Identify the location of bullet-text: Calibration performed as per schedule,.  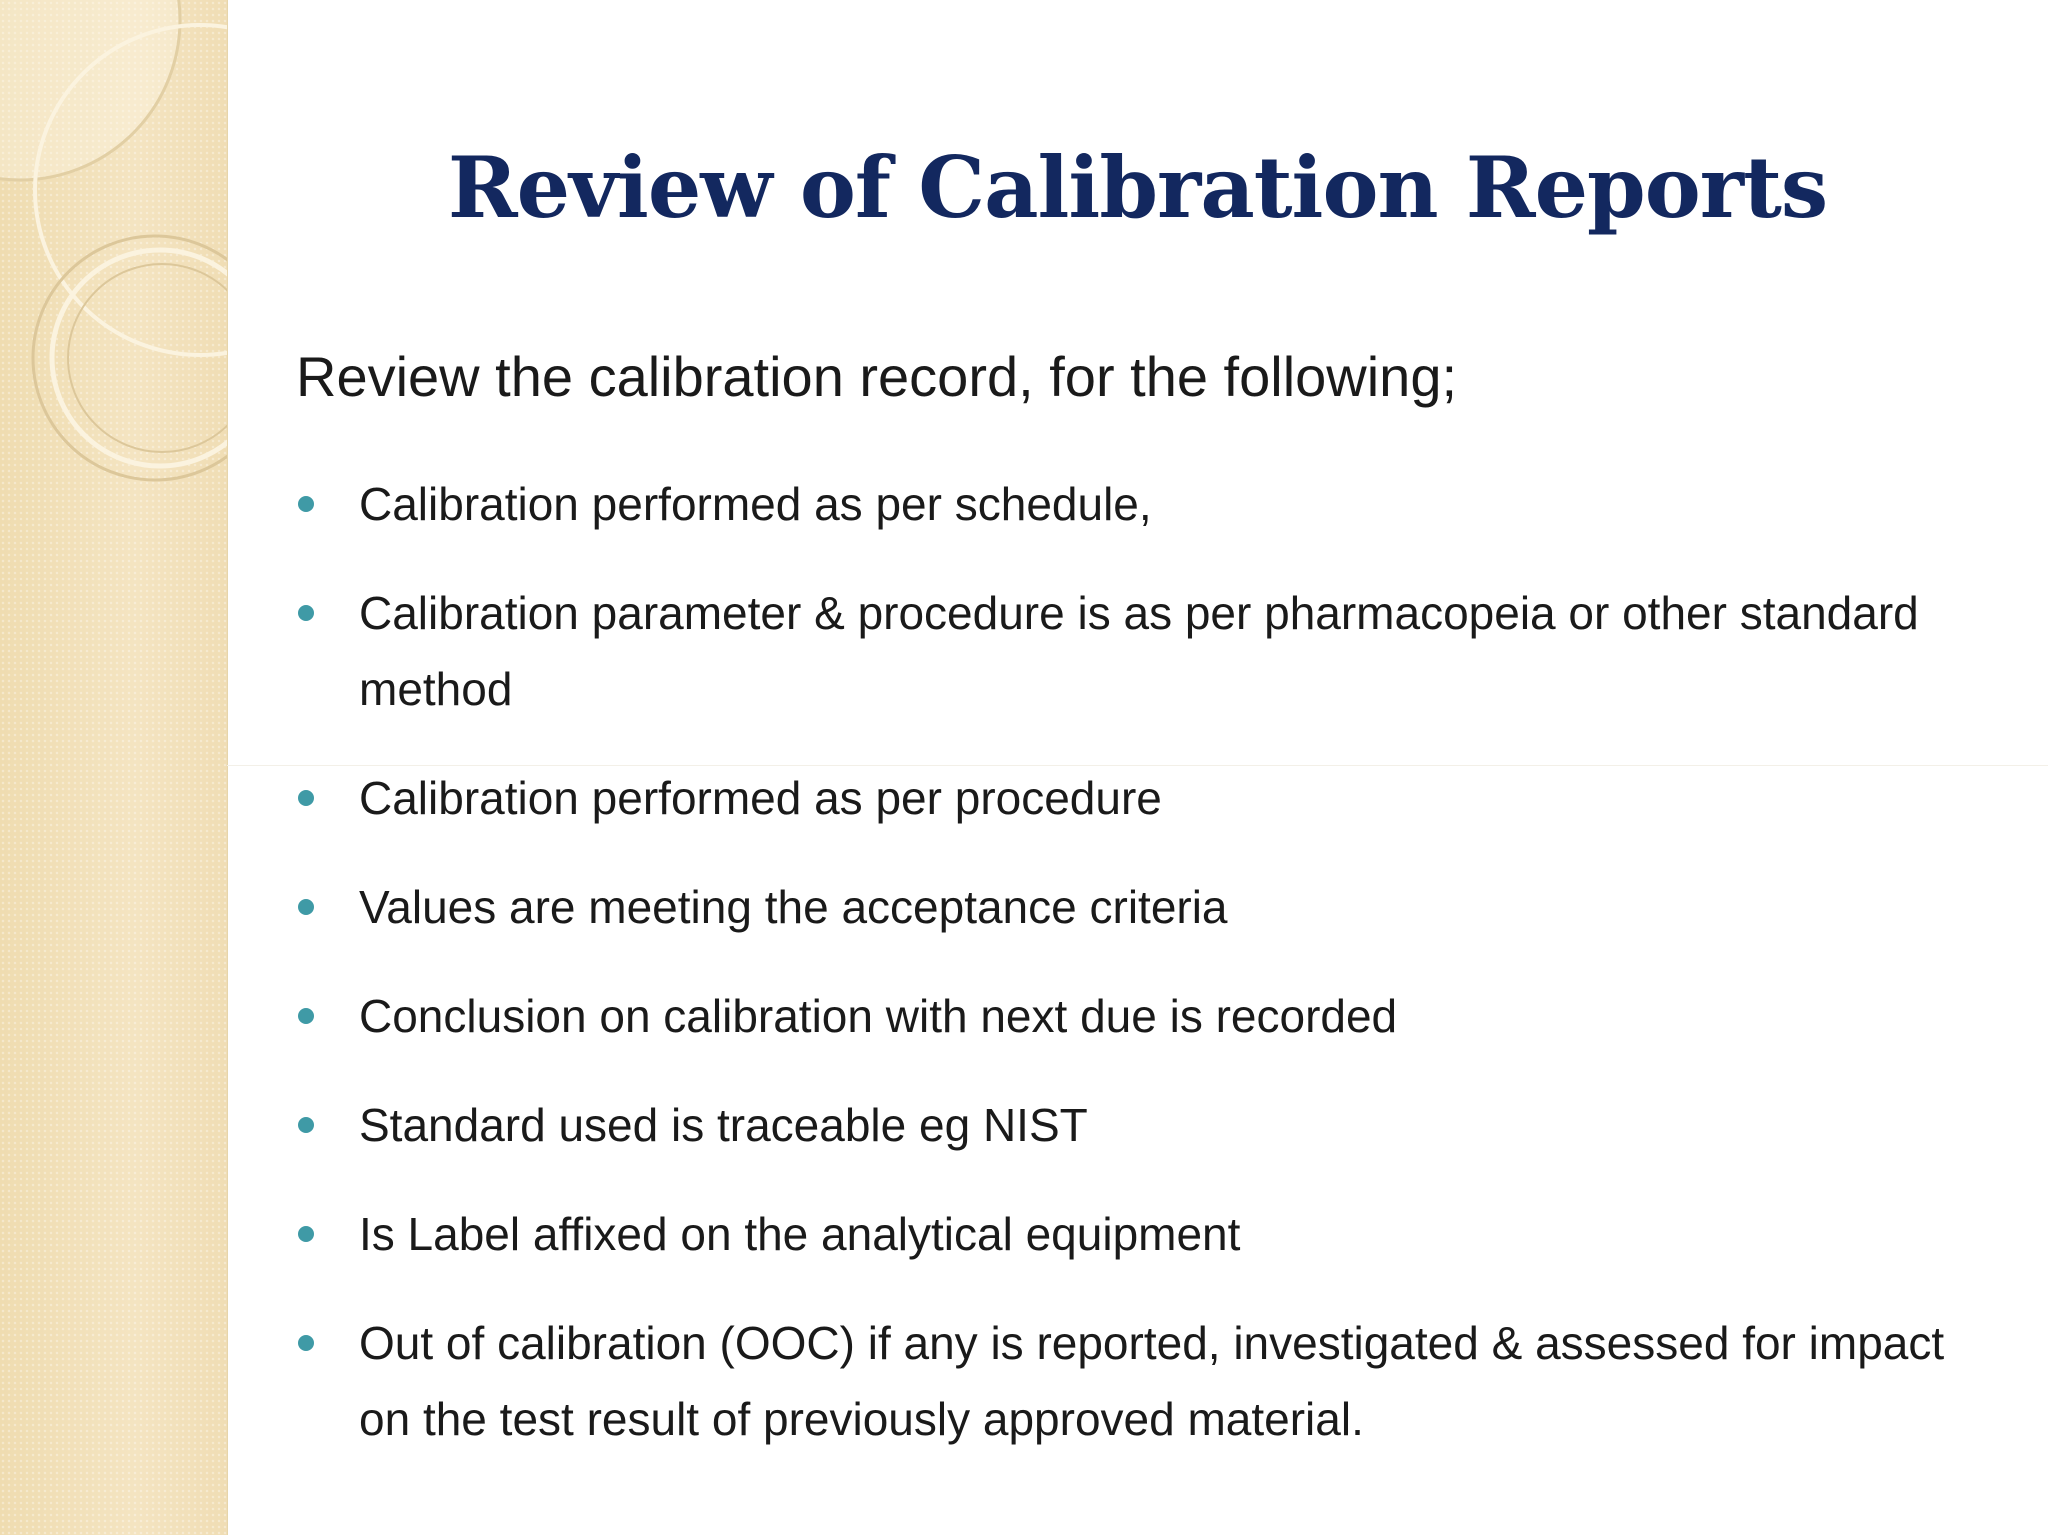
(755, 504).